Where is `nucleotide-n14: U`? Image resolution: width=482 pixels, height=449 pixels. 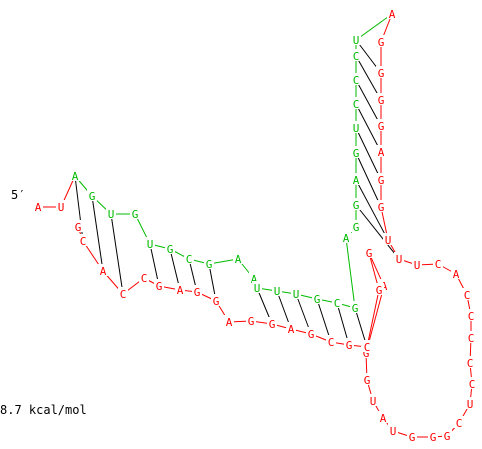 nucleotide-n14: U is located at coordinates (277, 291).